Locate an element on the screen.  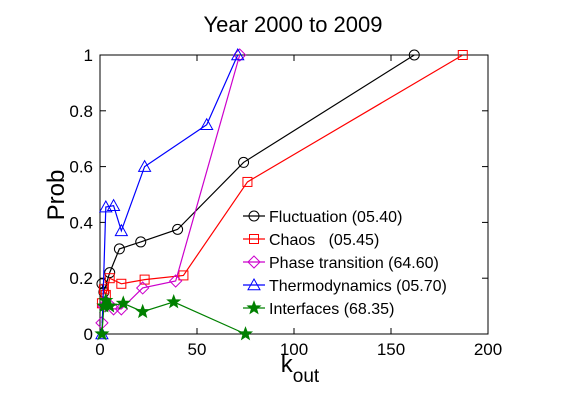
y-tick-label: 0 is located at coordinates (88, 334).